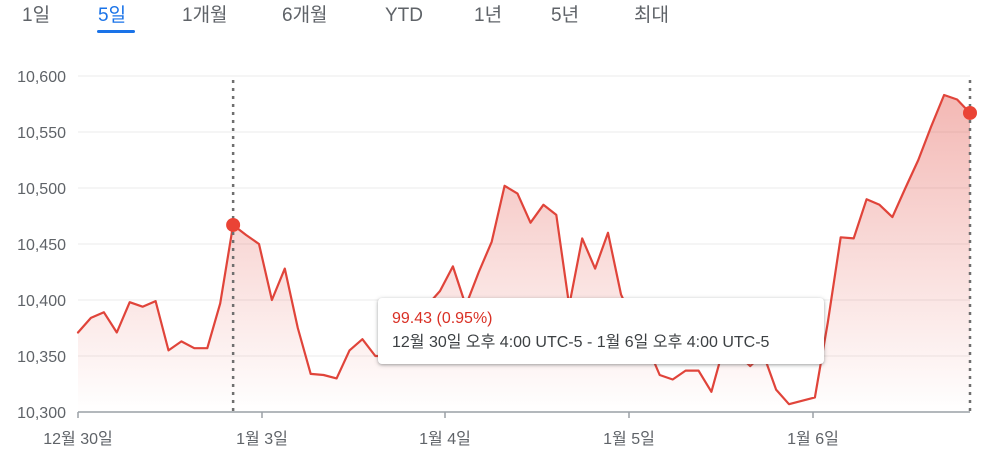 The width and height of the screenshot is (990, 460). Describe the element at coordinates (41, 413) in the screenshot. I see `y-tick-label: 10,300` at that location.